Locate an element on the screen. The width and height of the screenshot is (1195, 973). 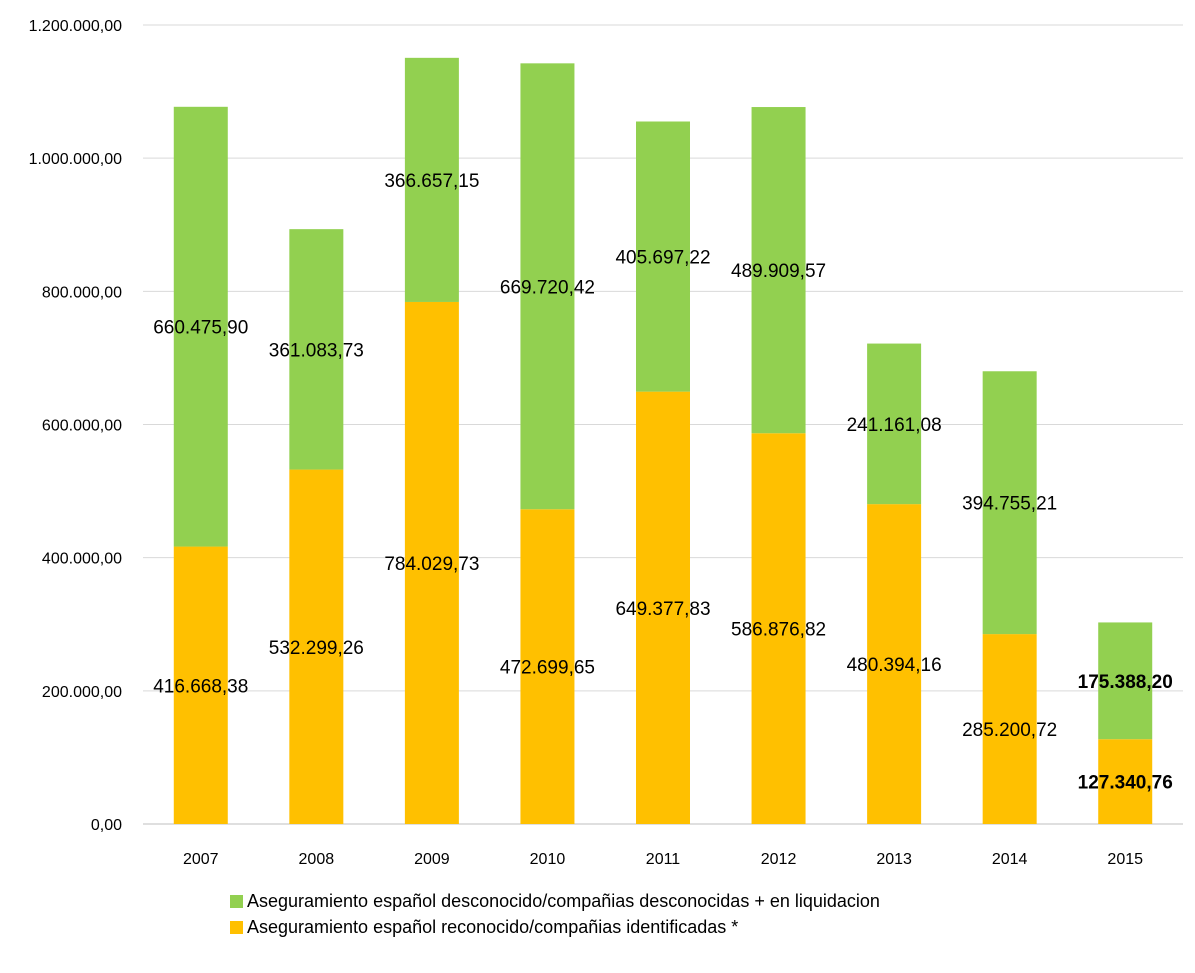
y-tick-label: 1.000.000,00 is located at coordinates (76, 159).